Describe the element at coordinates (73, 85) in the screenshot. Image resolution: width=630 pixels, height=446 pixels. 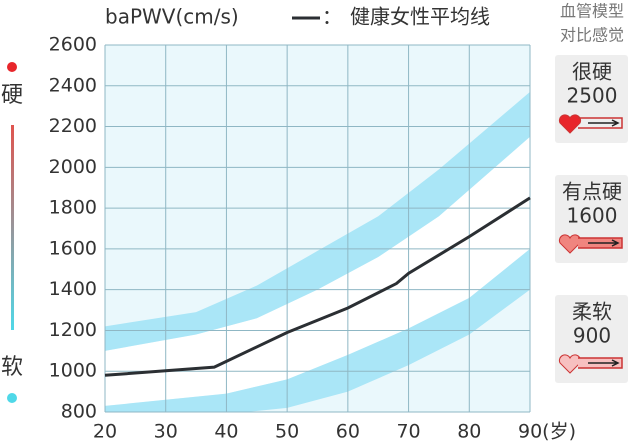
I see `y-tick-label: 2400` at that location.